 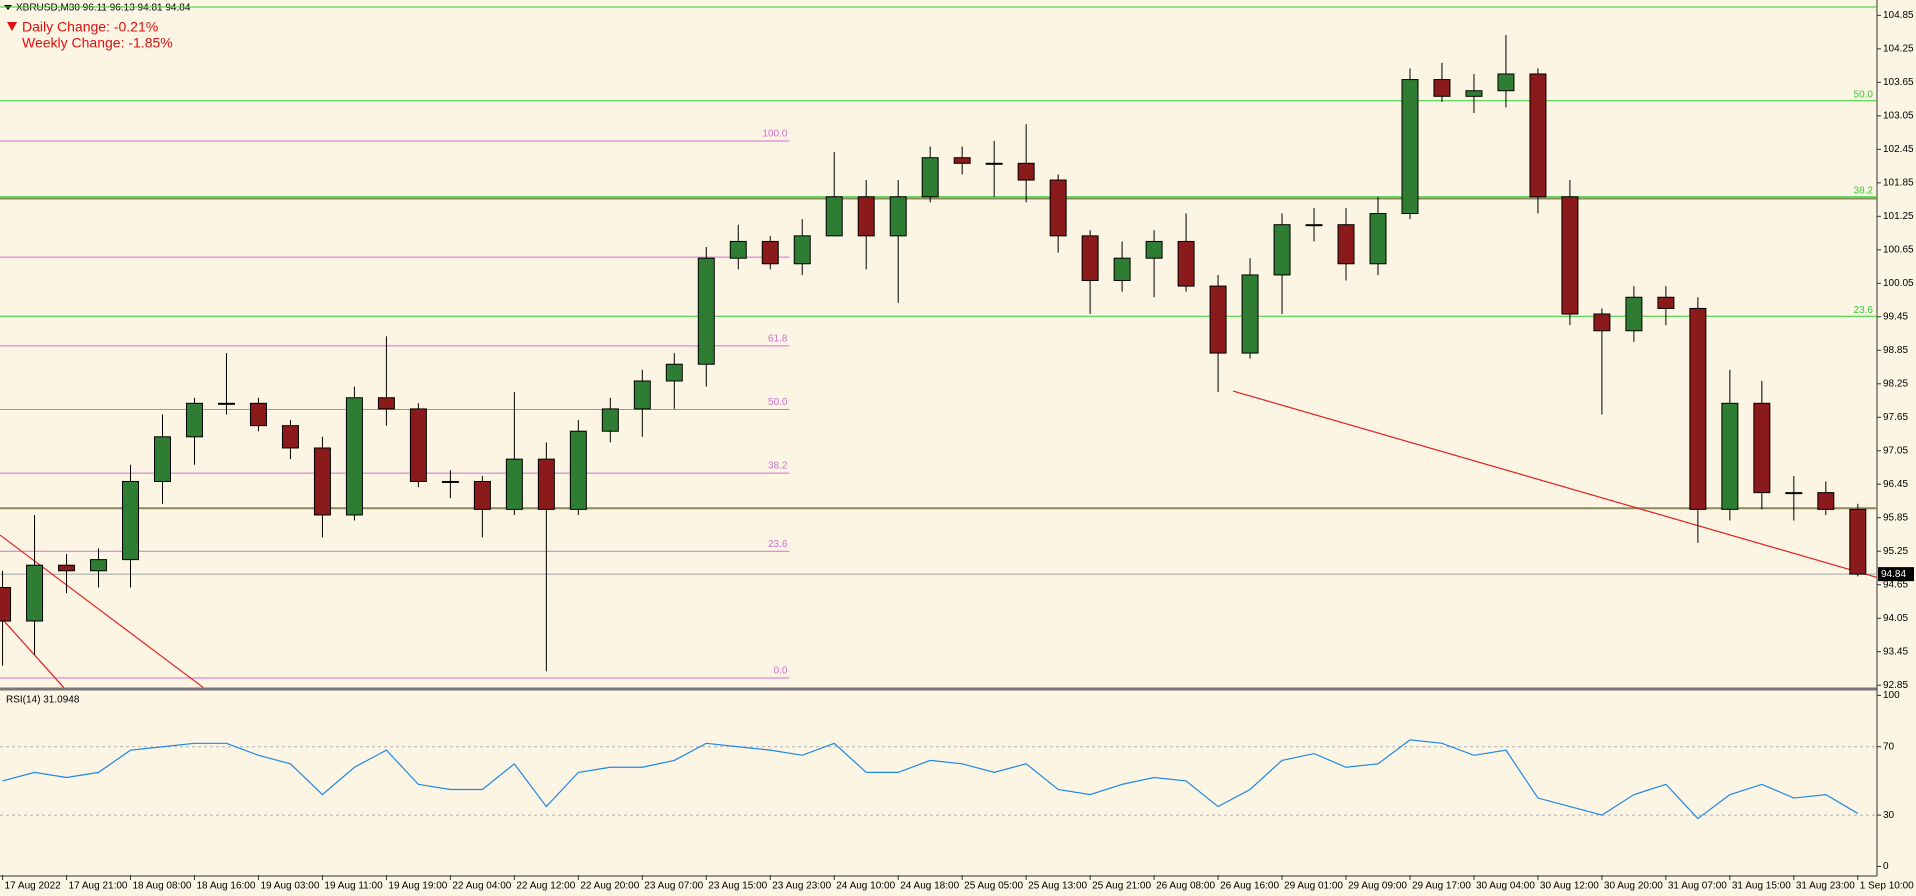 What do you see at coordinates (1185, 886) in the screenshot?
I see `x-tick-label: 26 Aug 08:00` at bounding box center [1185, 886].